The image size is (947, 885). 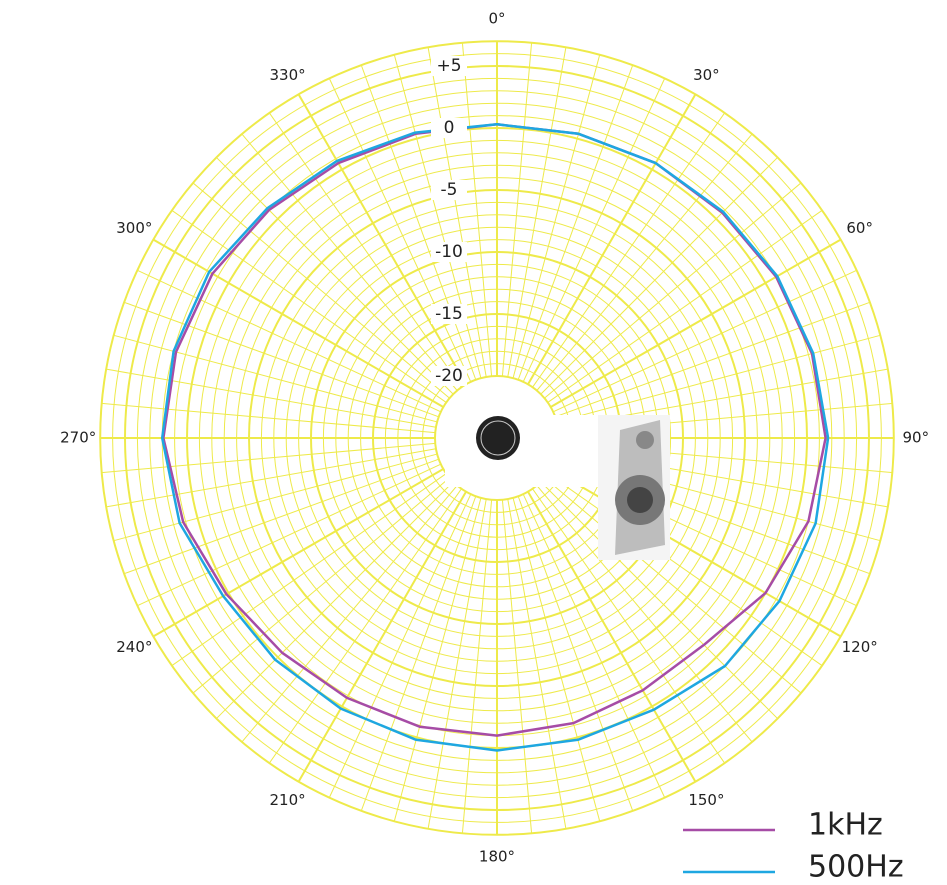 What do you see at coordinates (496, 19) in the screenshot?
I see `theta-tick-label: 0°` at bounding box center [496, 19].